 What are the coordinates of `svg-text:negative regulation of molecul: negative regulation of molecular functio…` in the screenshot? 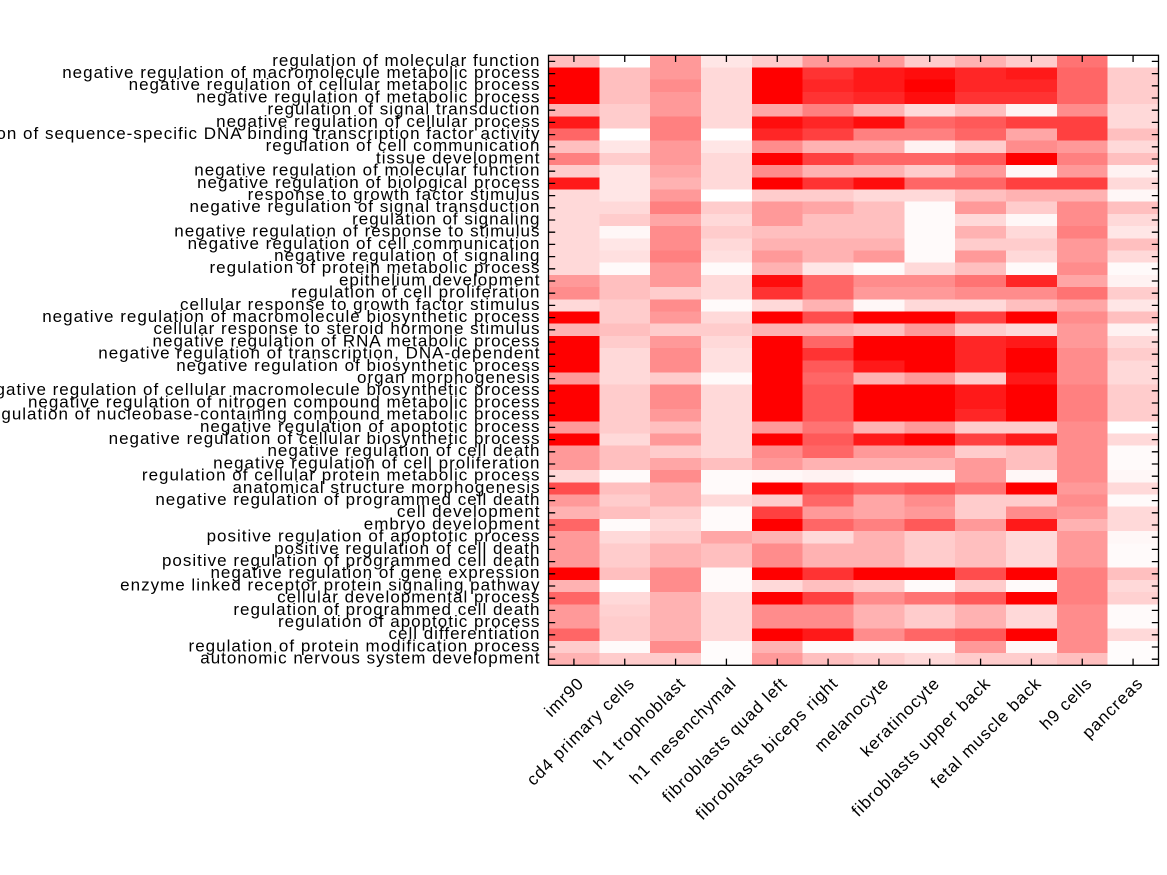 It's located at (367, 170).